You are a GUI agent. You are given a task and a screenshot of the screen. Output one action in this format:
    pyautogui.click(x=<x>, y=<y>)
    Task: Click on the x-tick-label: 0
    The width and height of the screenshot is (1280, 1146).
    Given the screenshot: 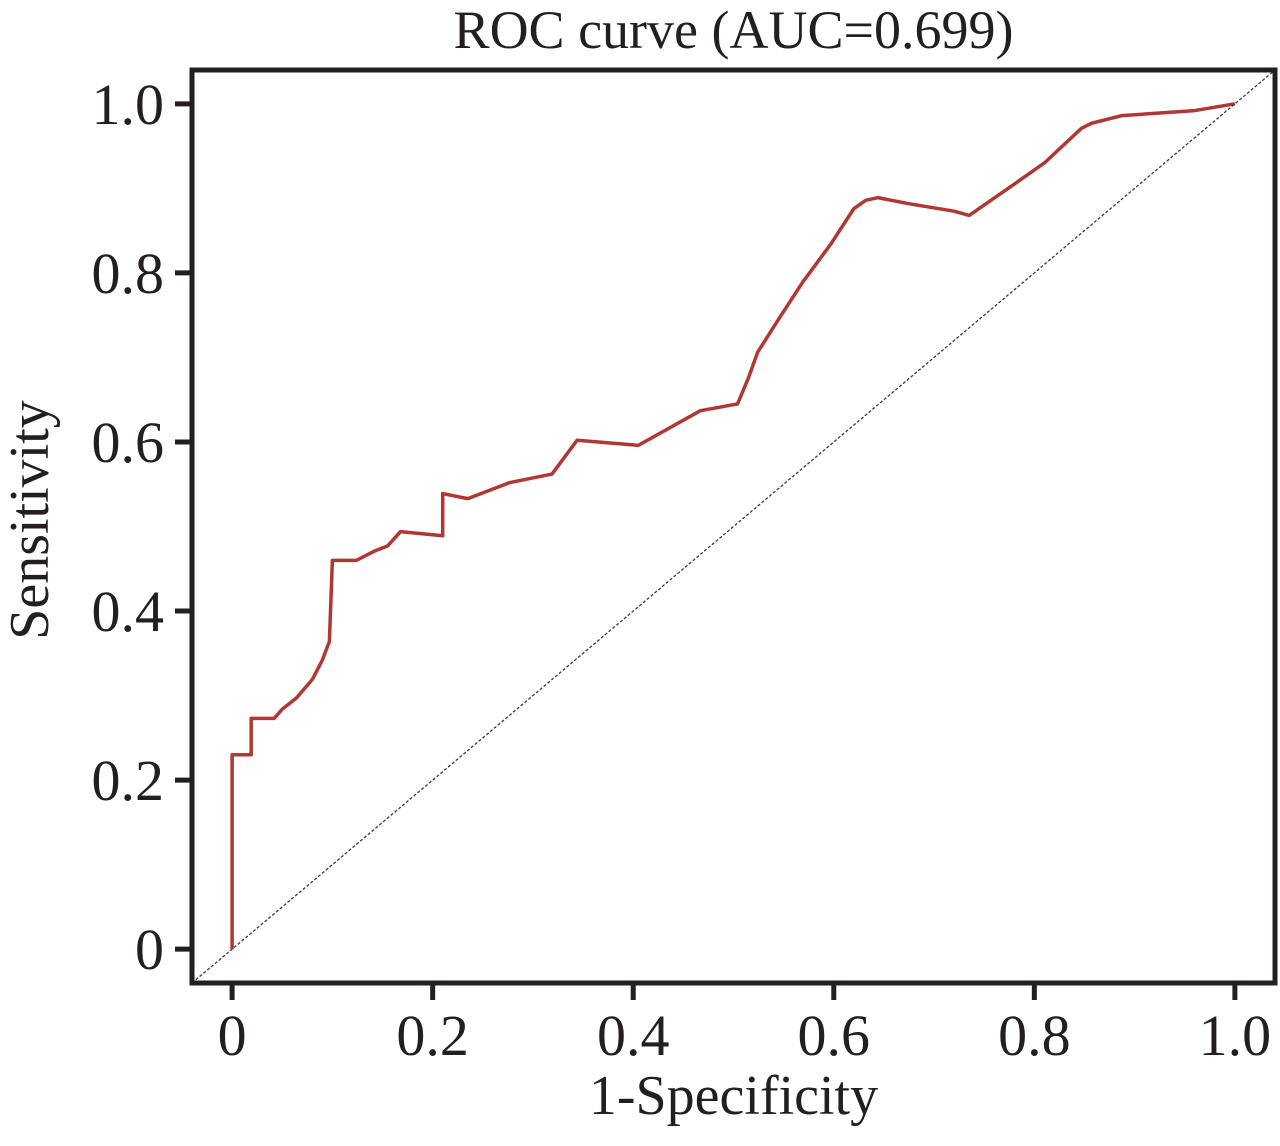 What is the action you would take?
    pyautogui.click(x=232, y=1035)
    